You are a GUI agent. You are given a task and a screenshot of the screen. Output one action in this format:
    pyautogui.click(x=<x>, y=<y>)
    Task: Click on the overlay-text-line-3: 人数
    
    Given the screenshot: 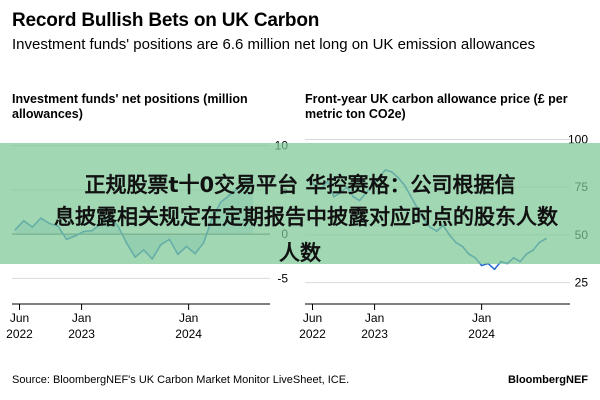 What is the action you would take?
    pyautogui.click(x=300, y=253)
    